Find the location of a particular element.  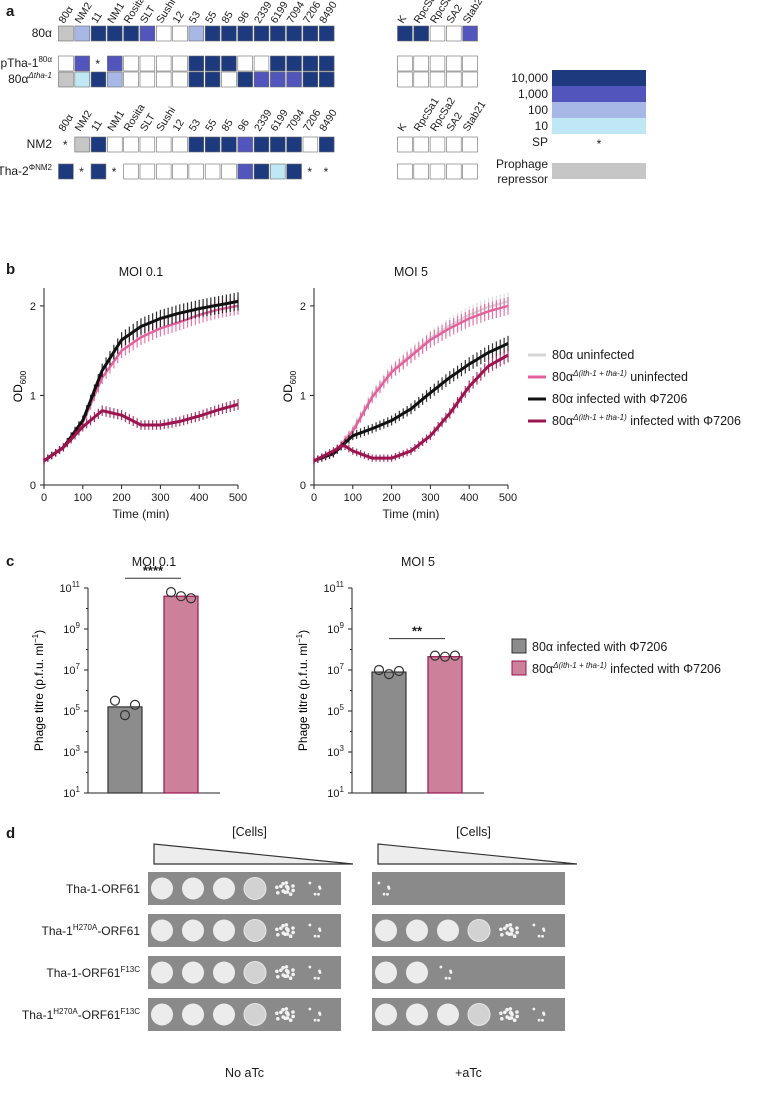

strain-label: Tha-1H270A-ORF61F13C is located at coordinates (81, 1014).